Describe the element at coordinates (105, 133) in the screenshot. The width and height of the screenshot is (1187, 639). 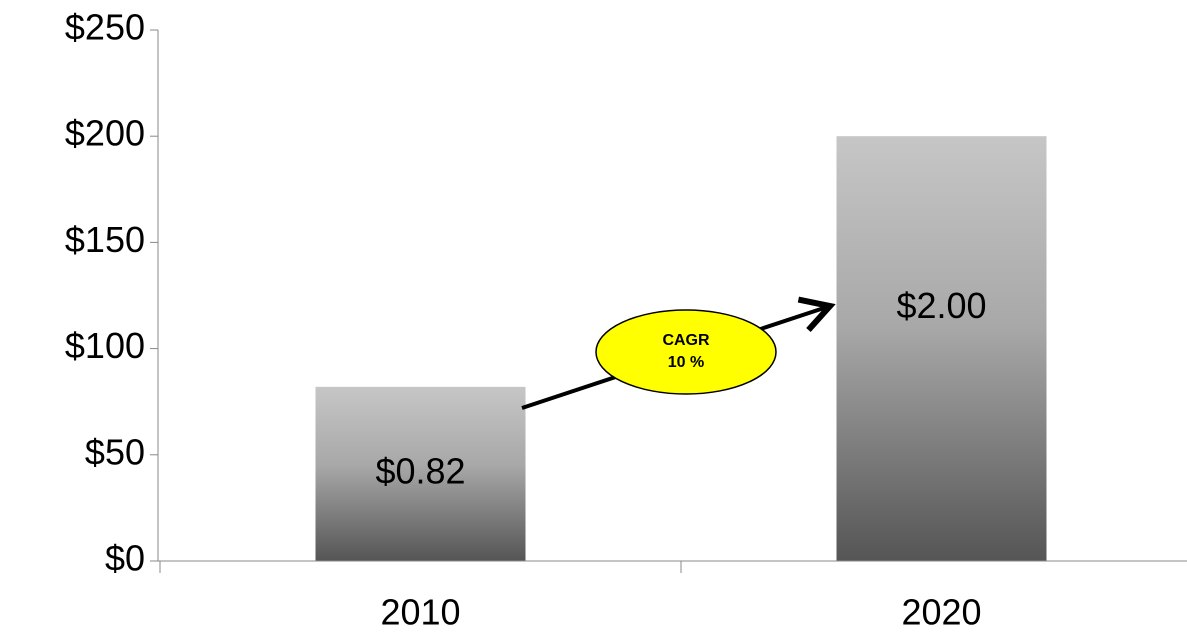
I see `y-tick-label: $200` at that location.